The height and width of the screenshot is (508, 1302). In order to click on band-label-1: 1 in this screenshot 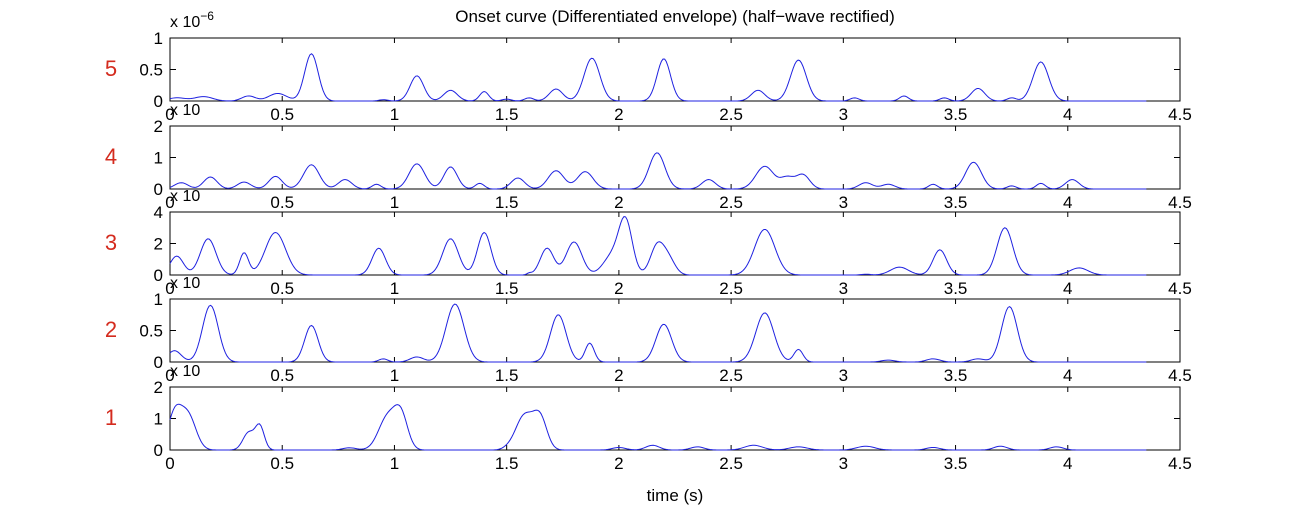, I will do `click(111, 417)`.